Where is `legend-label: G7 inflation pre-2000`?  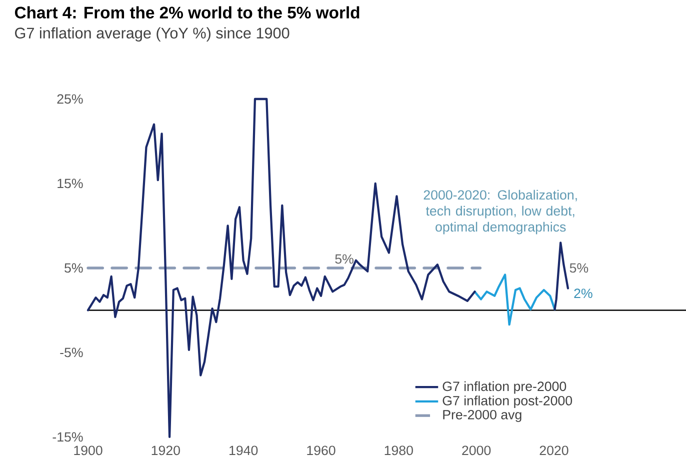 legend-label: G7 inflation pre-2000 is located at coordinates (504, 387).